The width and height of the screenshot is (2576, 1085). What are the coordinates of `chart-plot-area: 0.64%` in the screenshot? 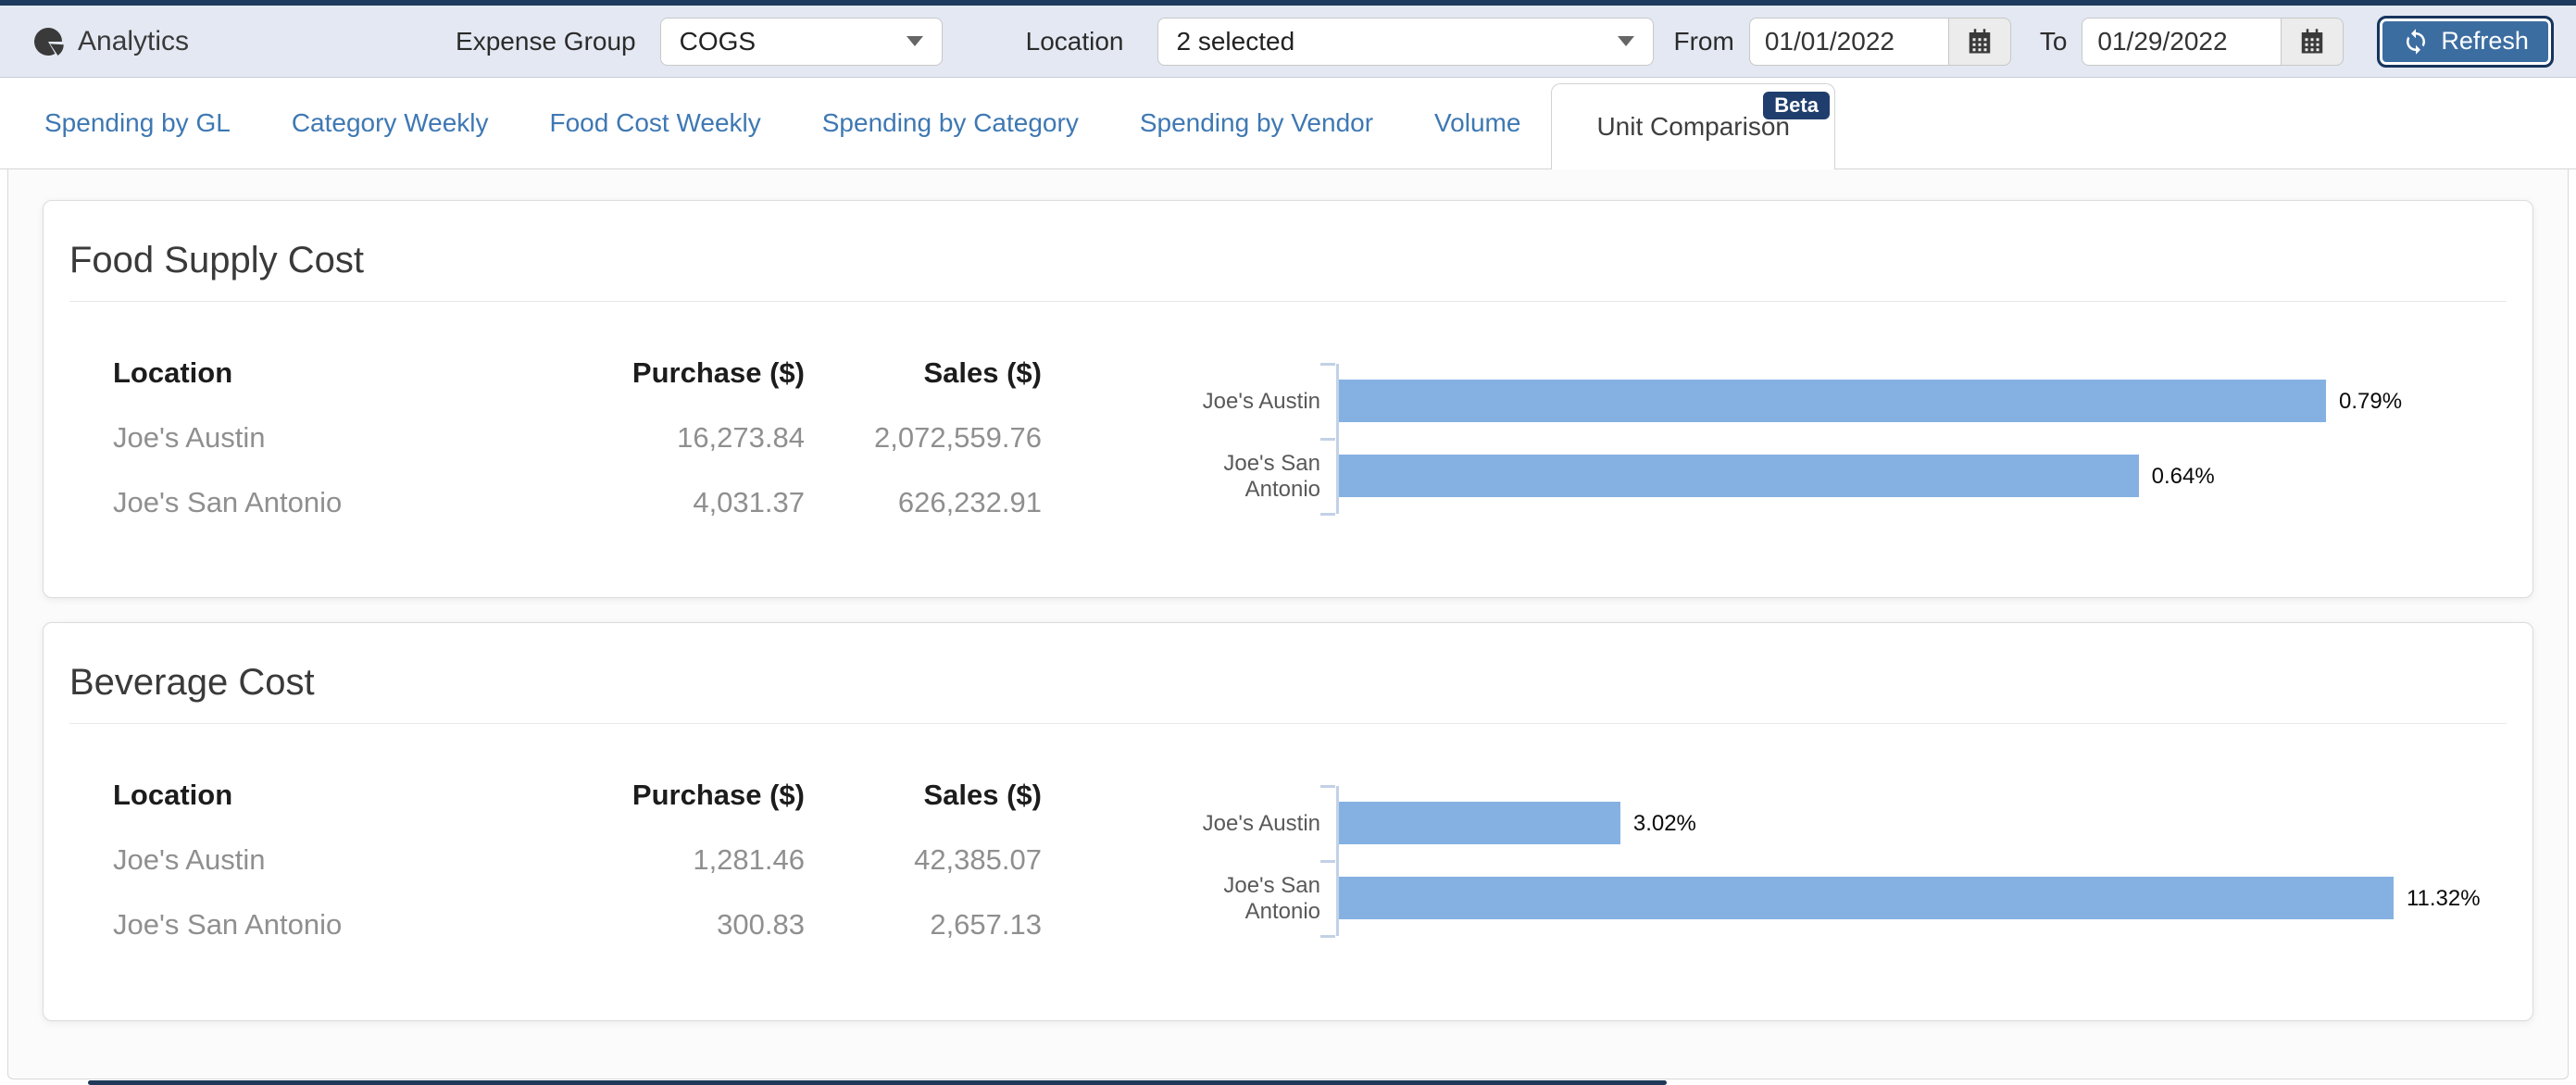 It's located at (1861, 477).